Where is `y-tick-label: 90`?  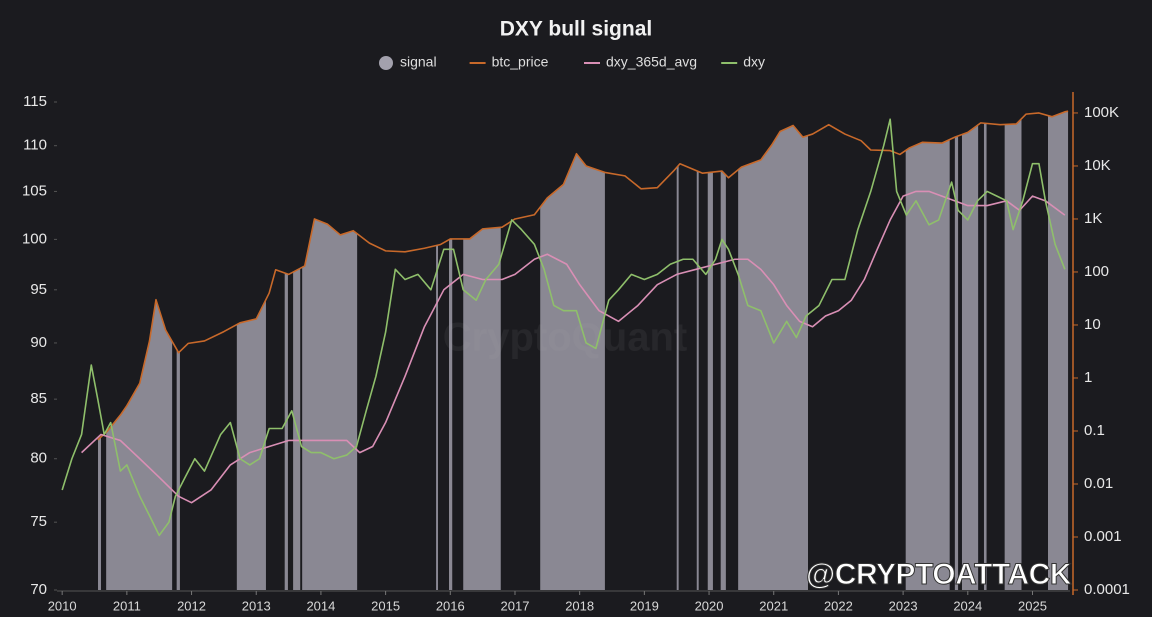
y-tick-label: 90 is located at coordinates (38, 342).